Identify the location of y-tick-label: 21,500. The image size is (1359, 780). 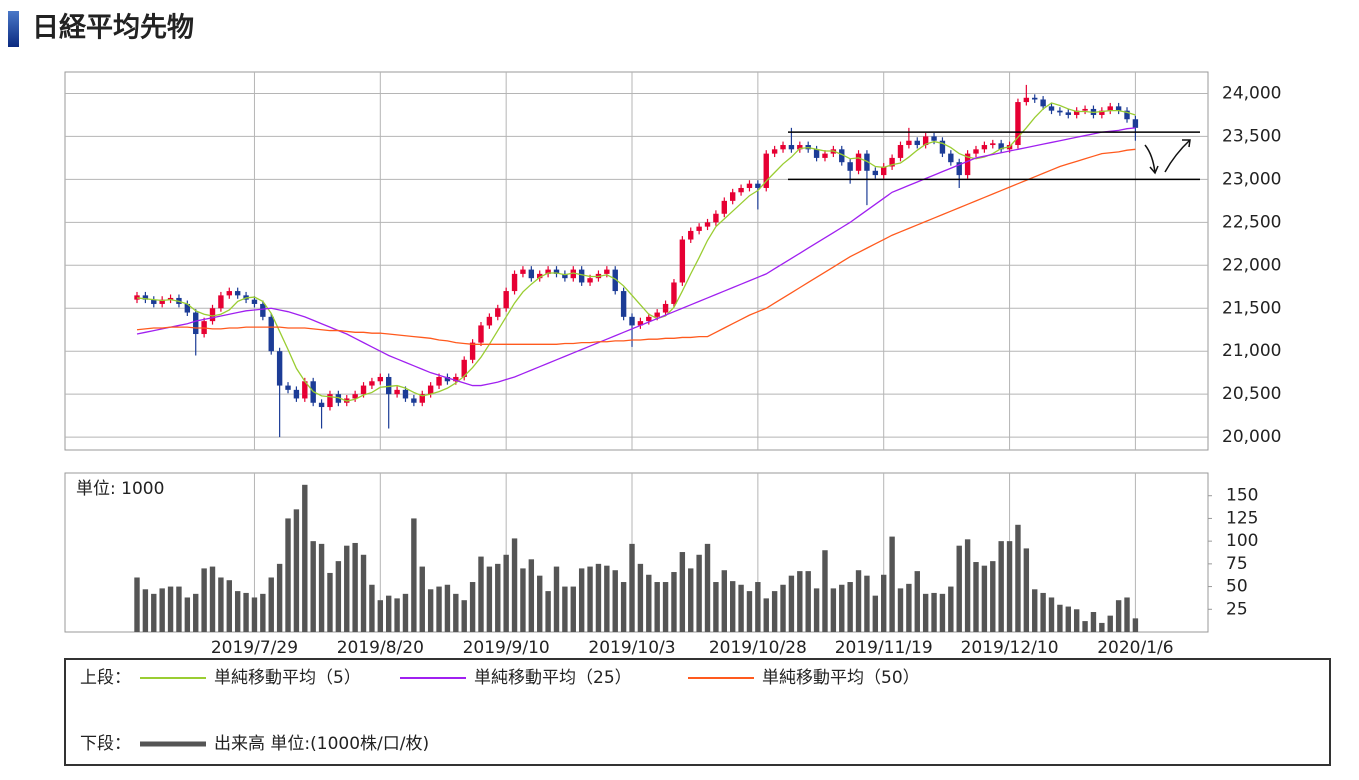
(1251, 308).